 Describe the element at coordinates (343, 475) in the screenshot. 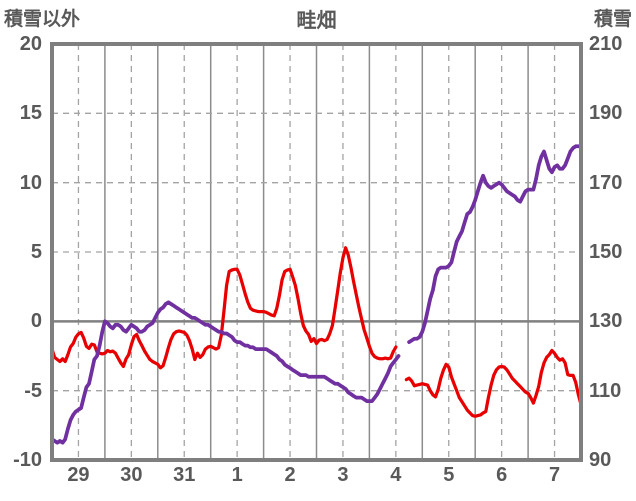

I see `x-axis-tick-label: 3` at that location.